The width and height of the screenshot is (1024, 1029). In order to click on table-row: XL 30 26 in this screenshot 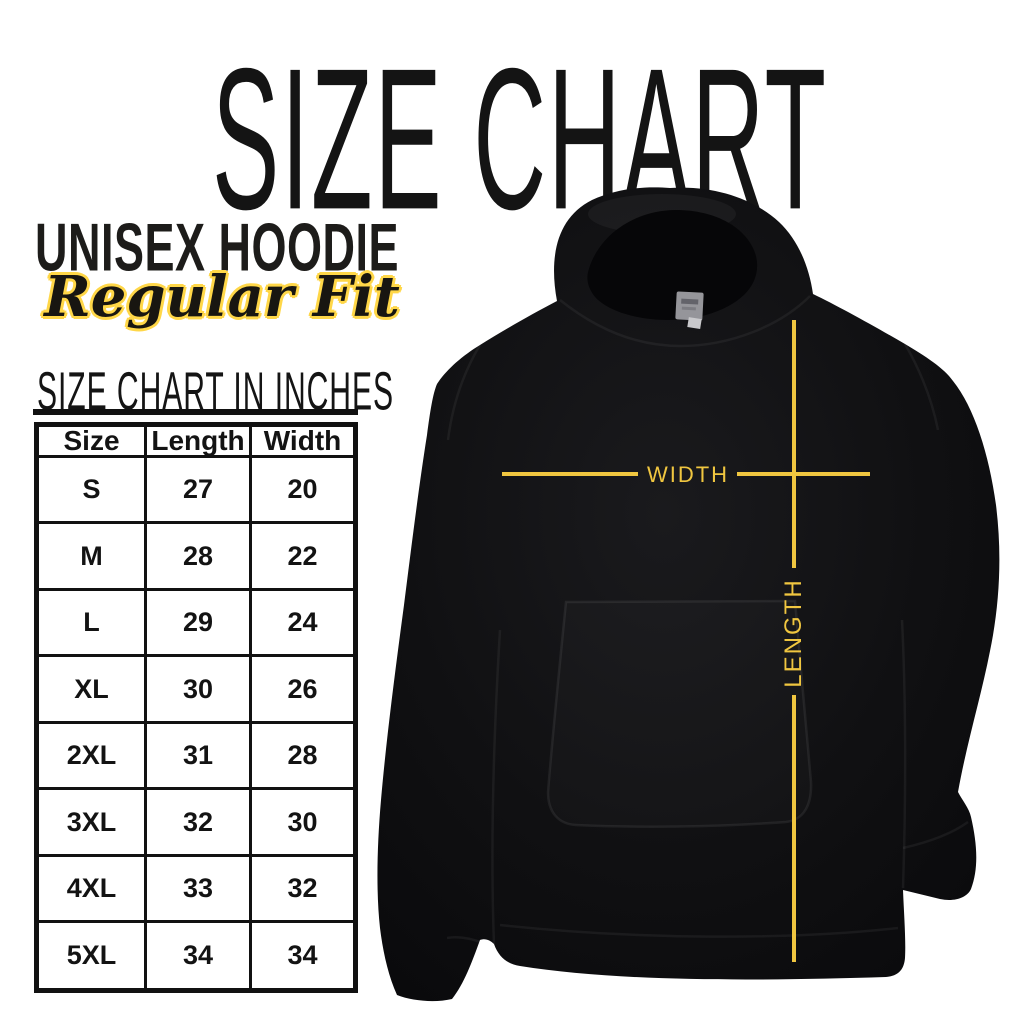, I will do `click(196, 689)`.